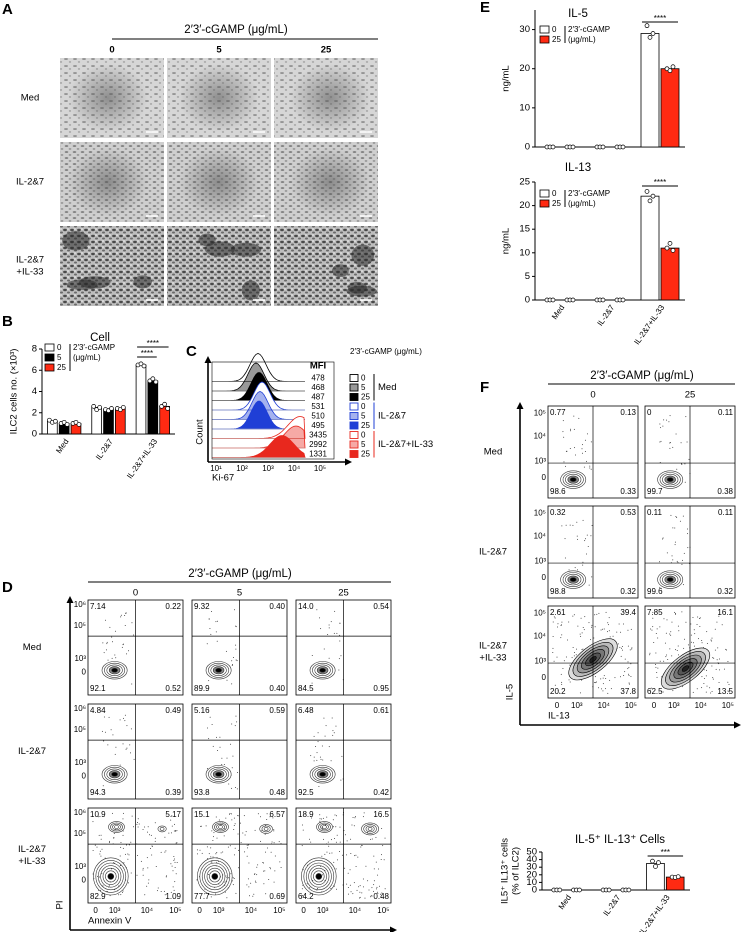 The height and width of the screenshot is (932, 746). What do you see at coordinates (98, 814) in the screenshot?
I see `quadrant-value: 10.9` at bounding box center [98, 814].